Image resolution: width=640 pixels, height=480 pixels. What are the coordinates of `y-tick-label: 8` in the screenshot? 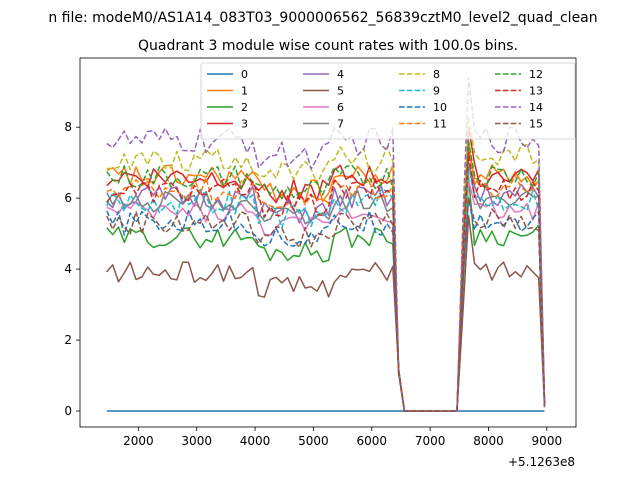 It's located at (68, 127).